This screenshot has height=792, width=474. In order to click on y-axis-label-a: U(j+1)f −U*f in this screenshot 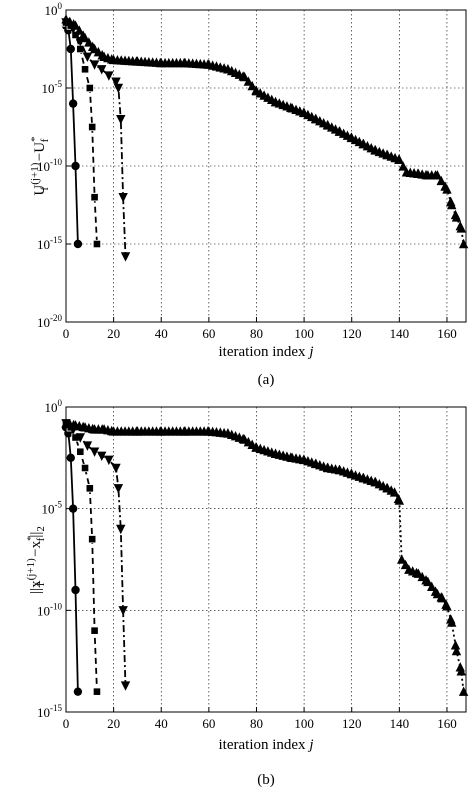, I will do `click(40, 165)`.